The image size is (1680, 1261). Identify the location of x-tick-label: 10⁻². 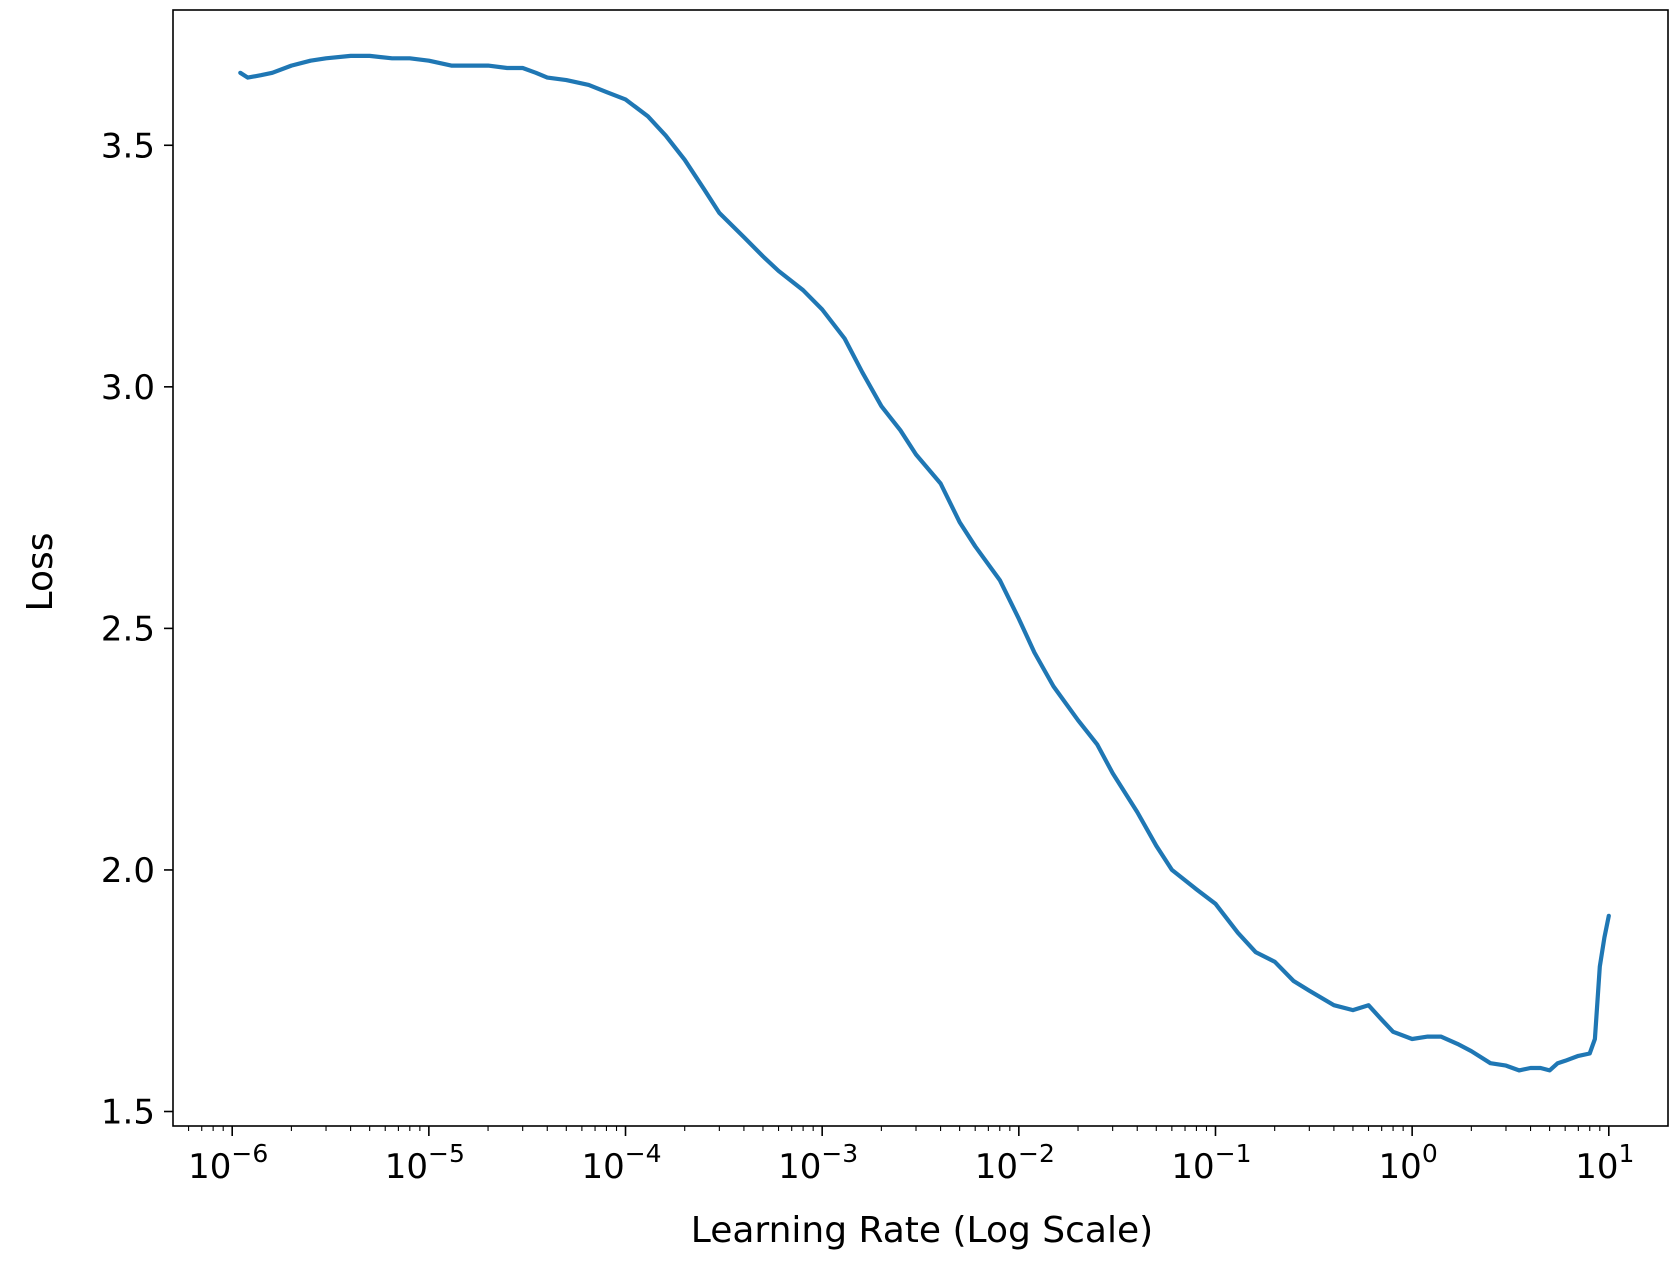
(1015, 1163).